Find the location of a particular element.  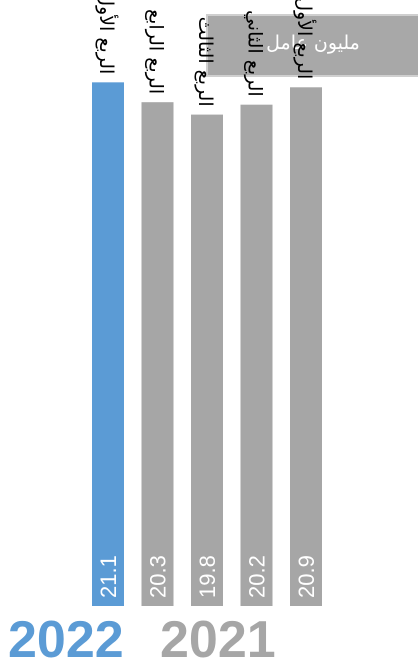

unit-label: مليون عامل is located at coordinates (313, 43).